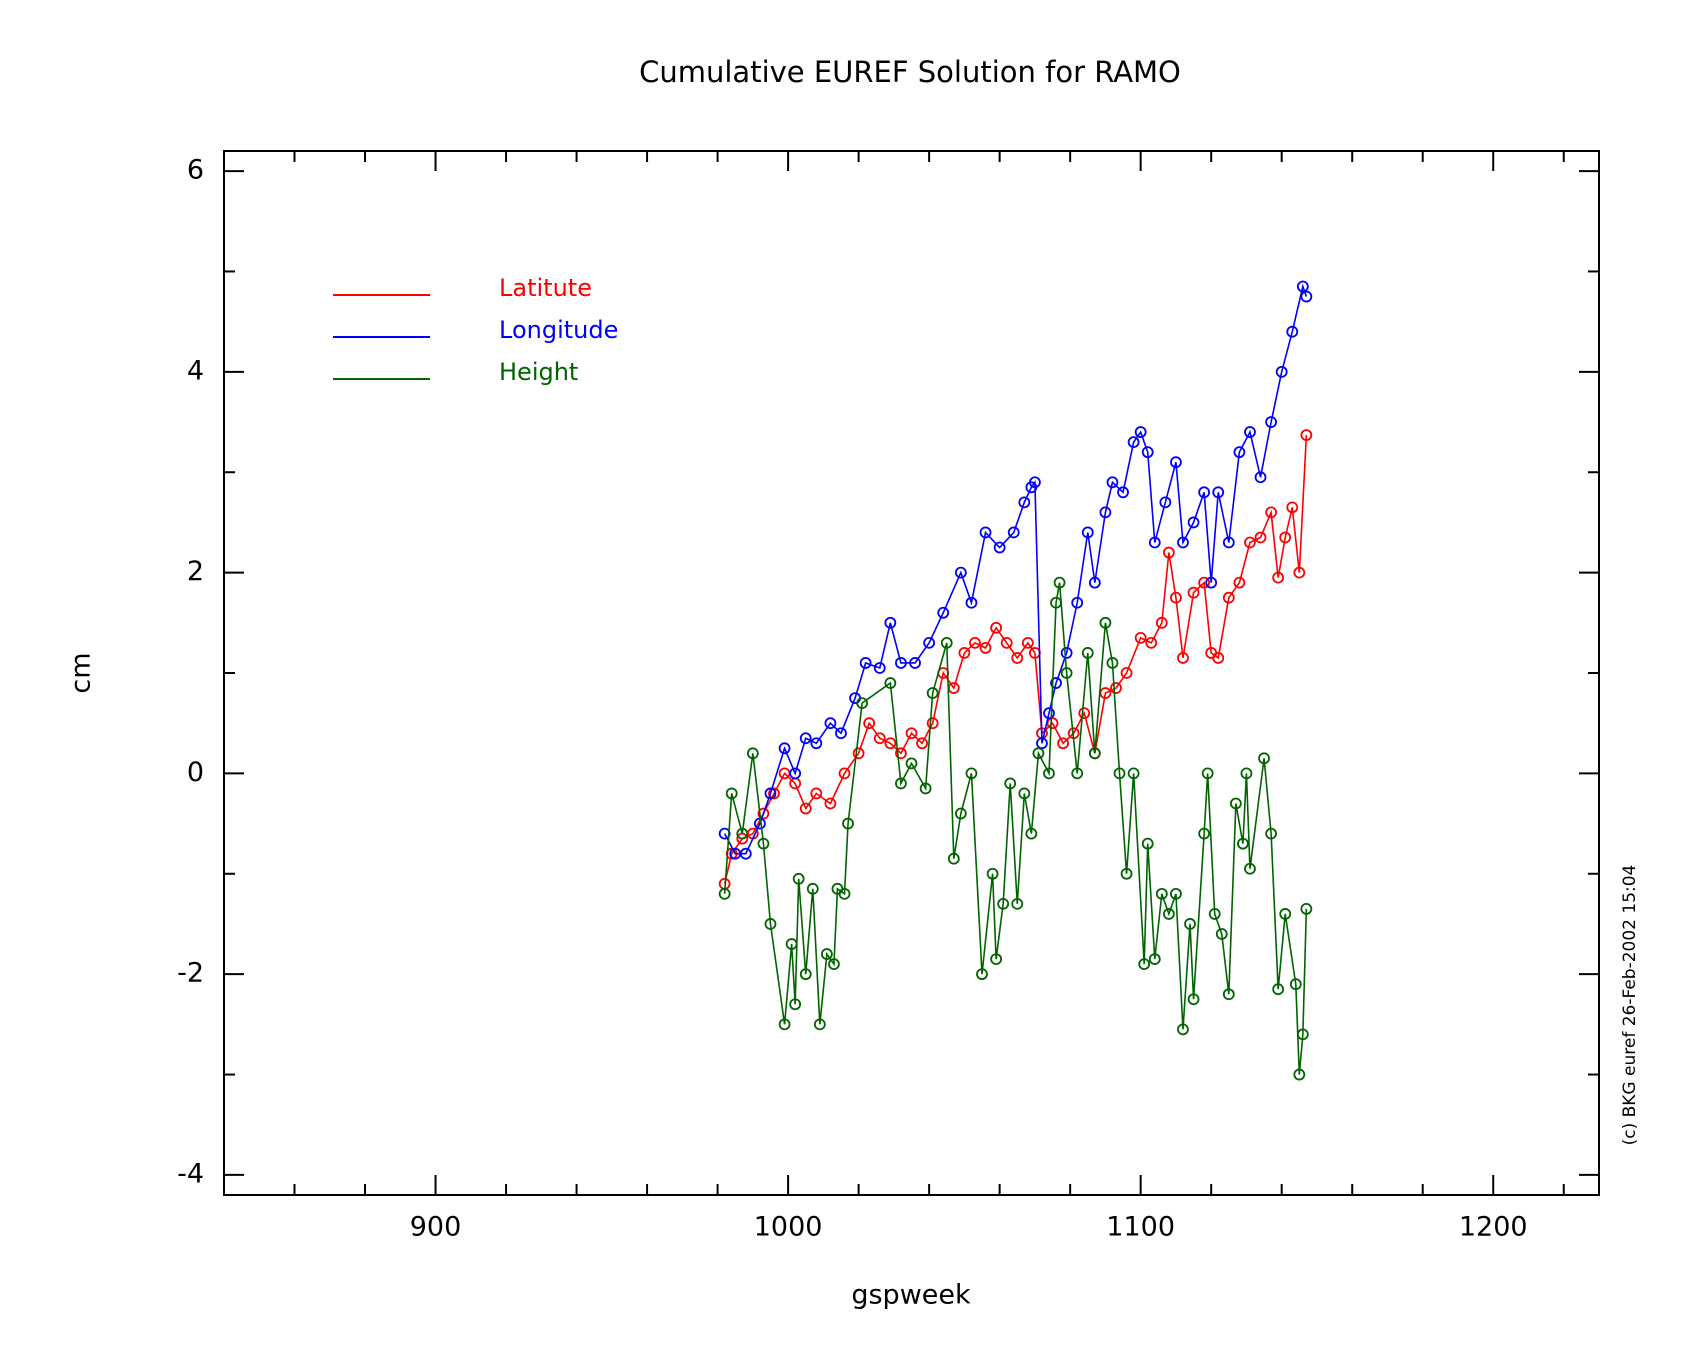 This screenshot has width=1700, height=1360. I want to click on y-tick-label: 4, so click(195, 370).